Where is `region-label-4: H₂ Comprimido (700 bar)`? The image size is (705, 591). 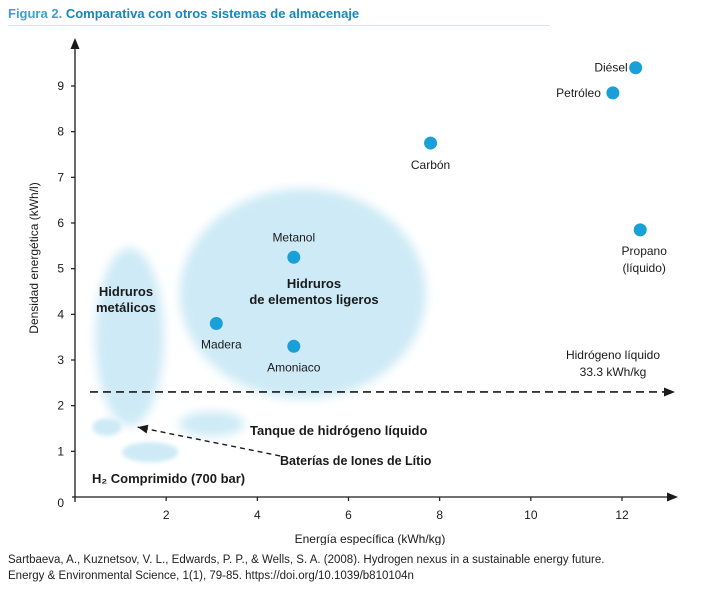
region-label-4: H₂ Comprimido (700 bar) is located at coordinates (168, 478).